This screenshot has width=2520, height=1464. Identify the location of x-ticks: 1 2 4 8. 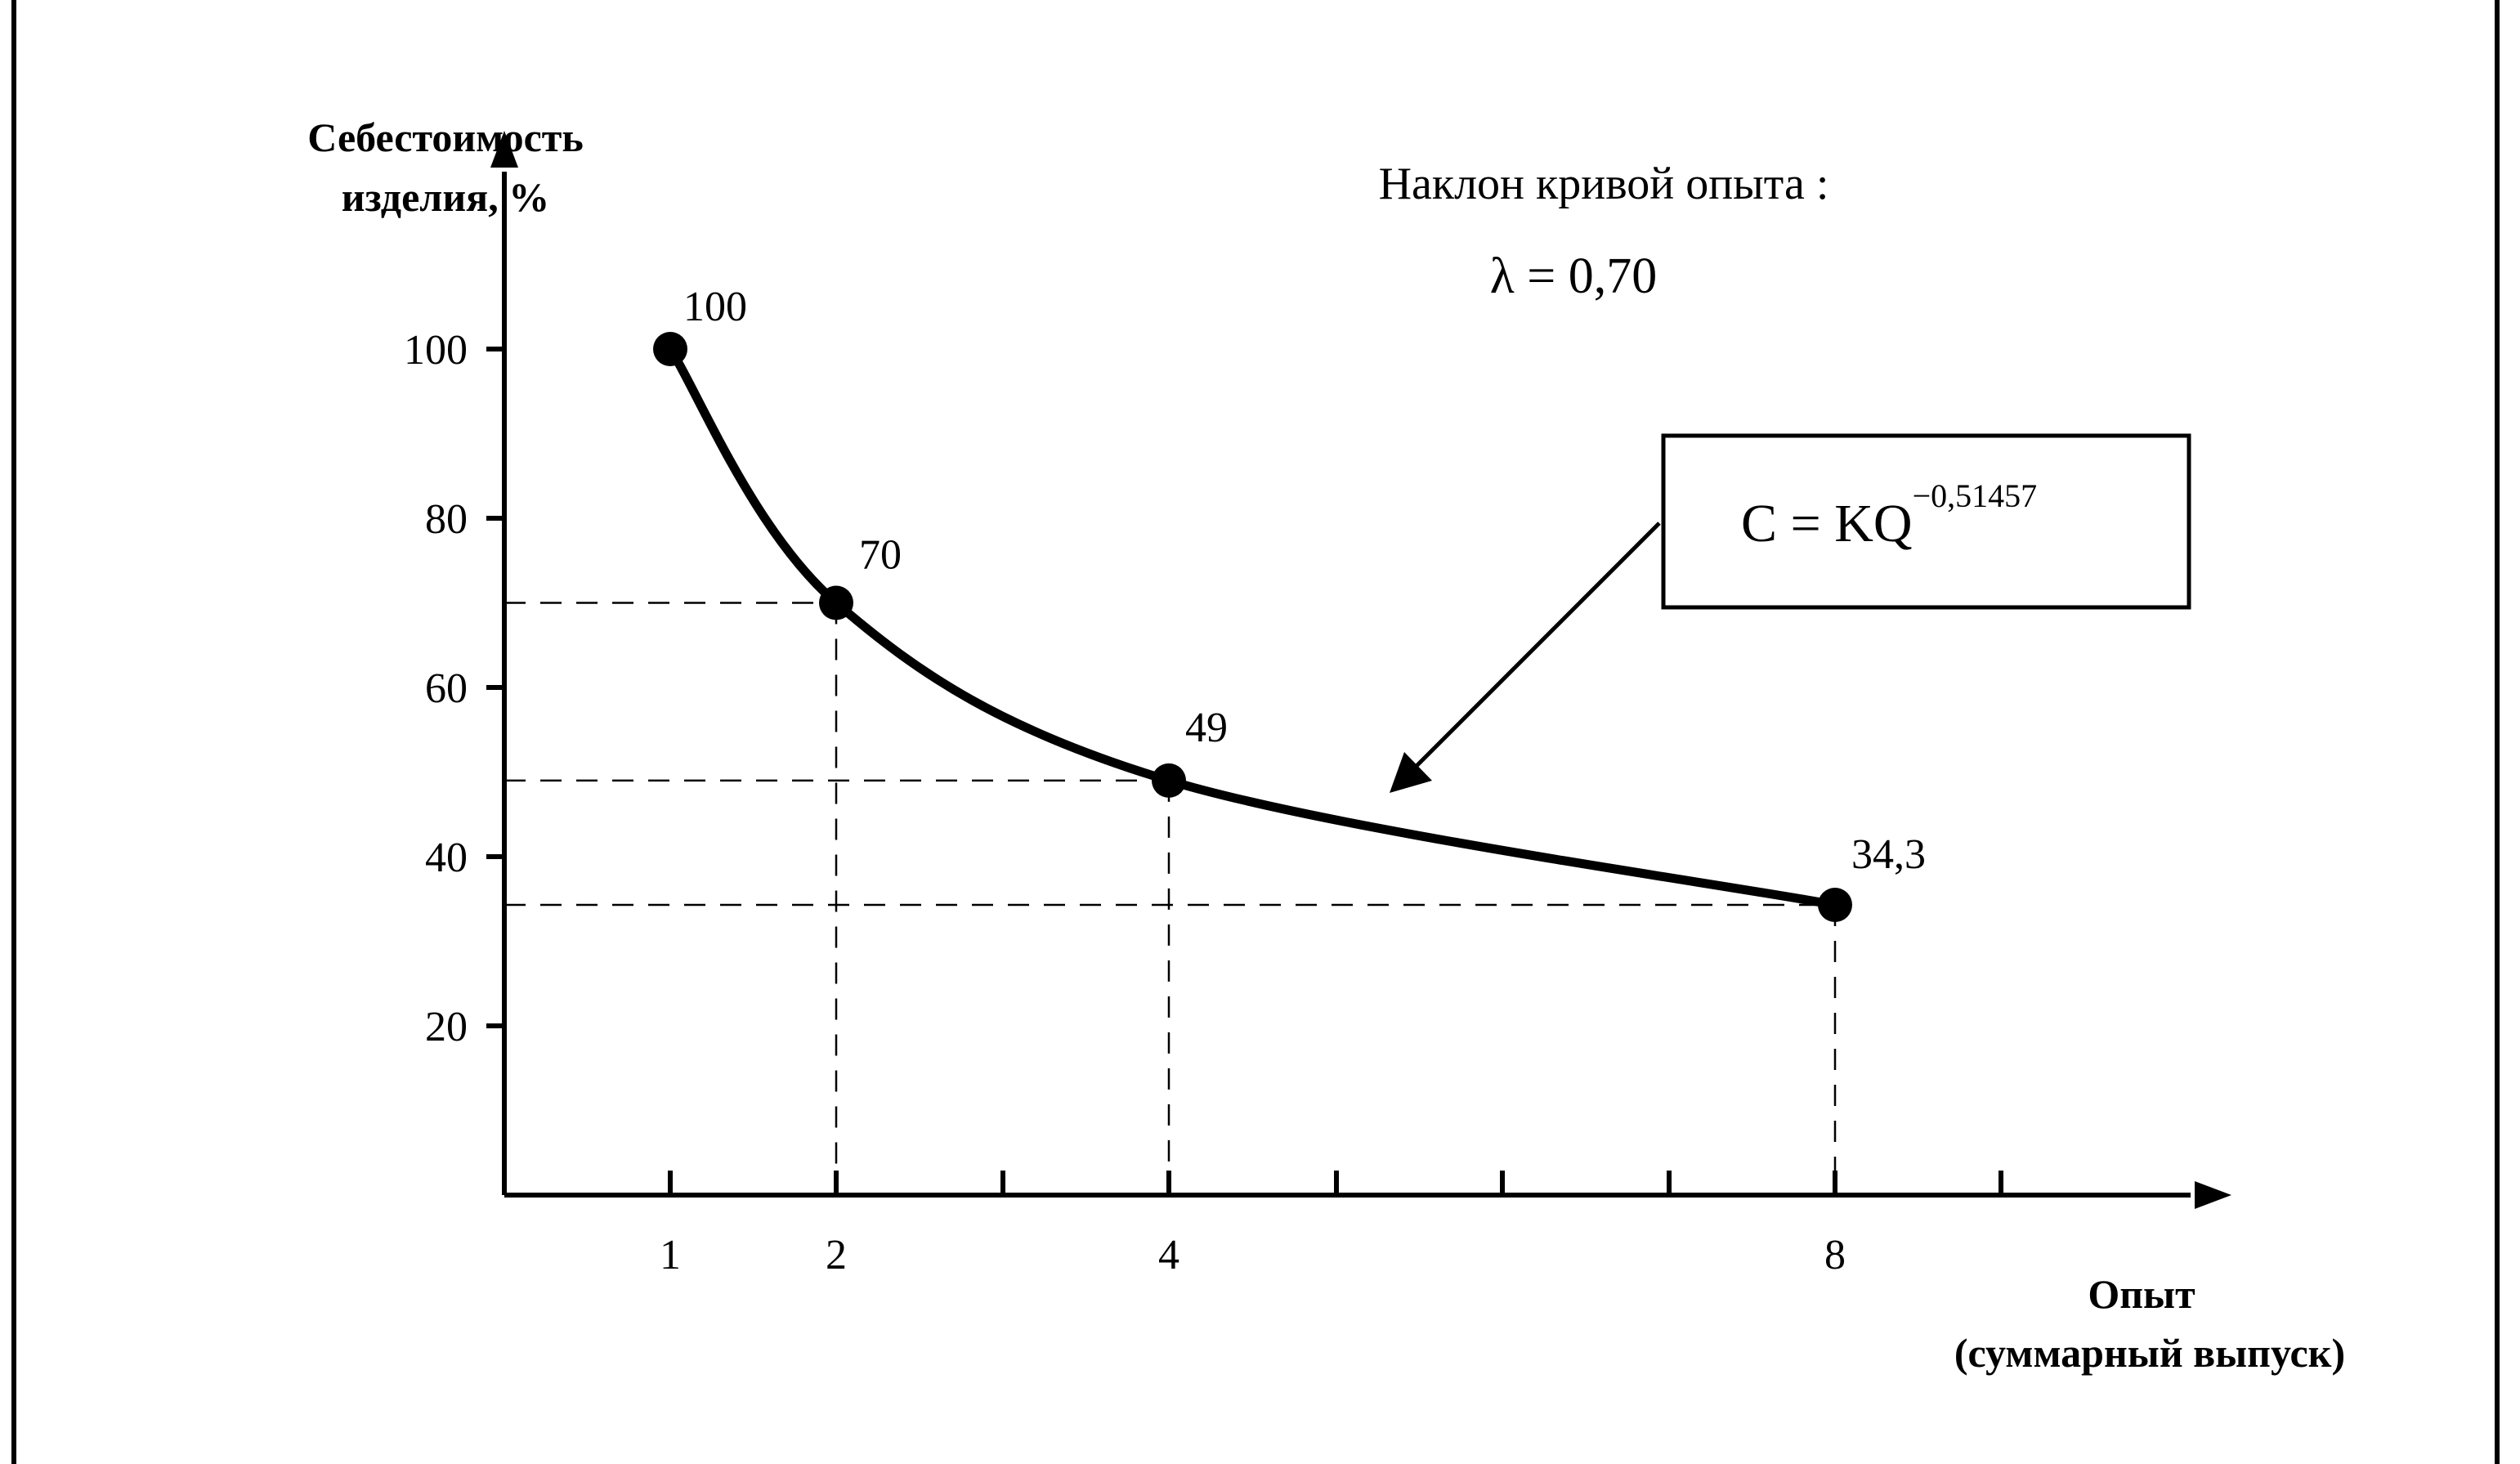
(1332, 1224).